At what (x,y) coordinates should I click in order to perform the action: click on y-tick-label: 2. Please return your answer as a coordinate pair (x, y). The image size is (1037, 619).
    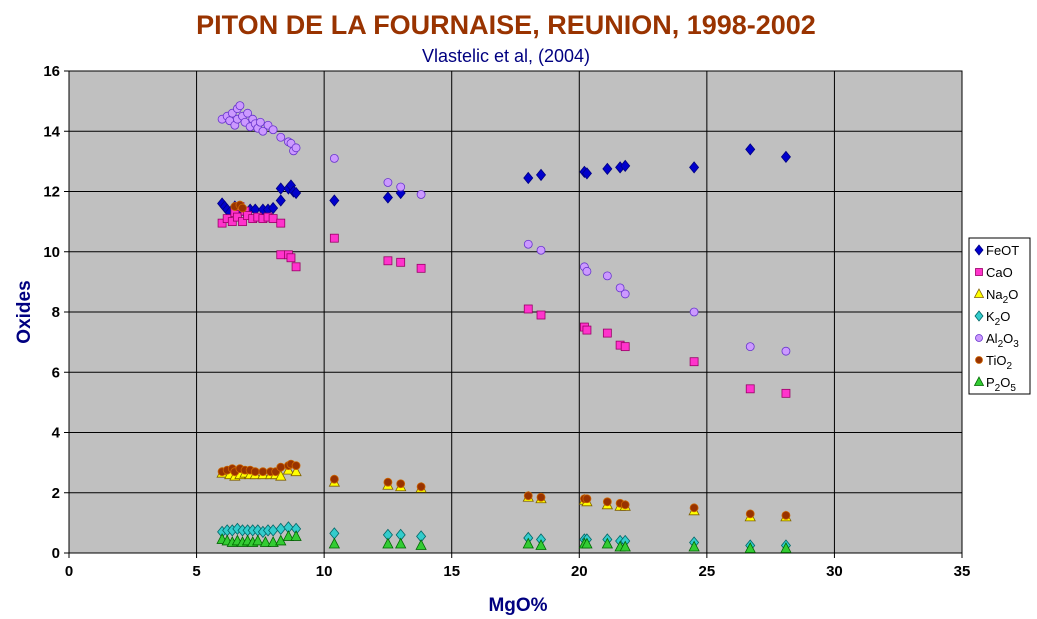
    Looking at the image, I should click on (56, 493).